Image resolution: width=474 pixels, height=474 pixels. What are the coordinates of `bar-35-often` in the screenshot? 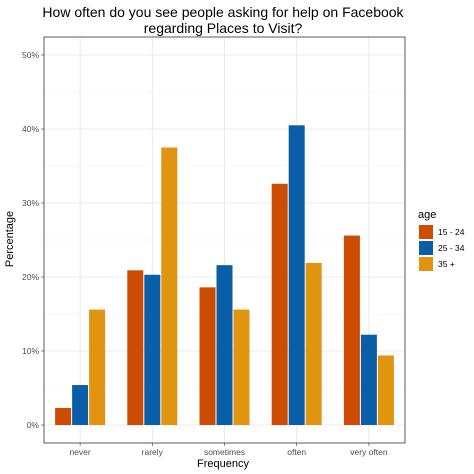 It's located at (313, 343).